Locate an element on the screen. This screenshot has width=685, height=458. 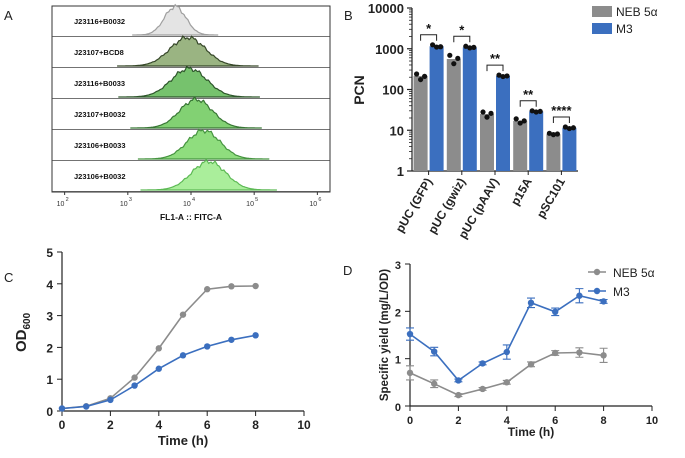
legend-label: M3 is located at coordinates (624, 29).